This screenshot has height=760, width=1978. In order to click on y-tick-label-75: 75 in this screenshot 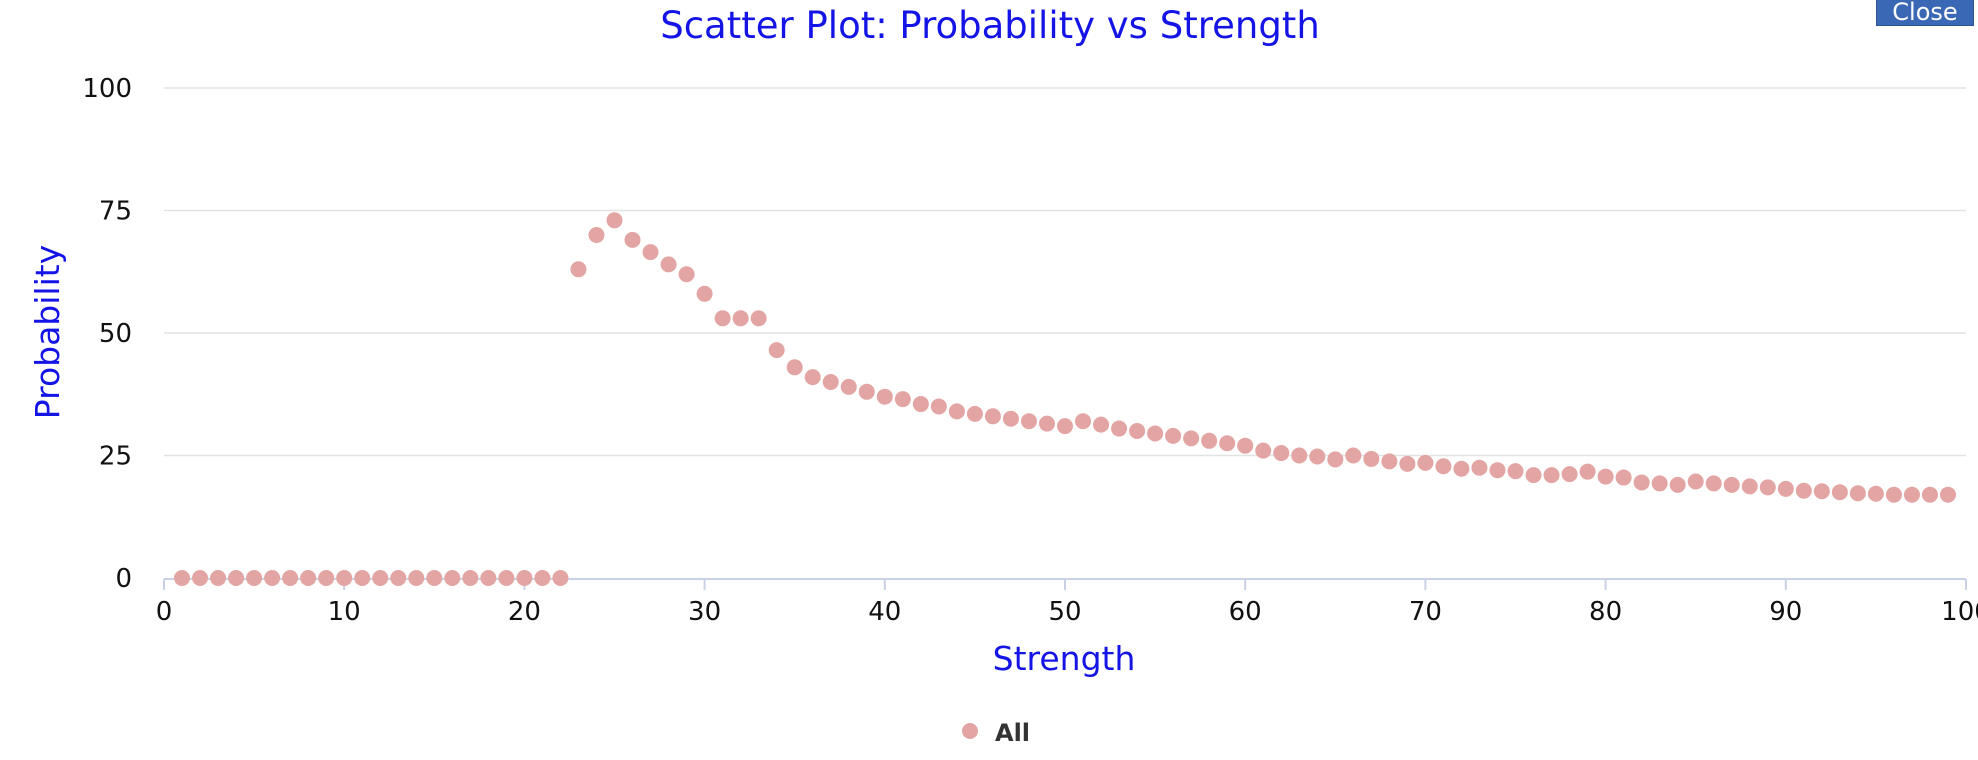, I will do `click(115, 212)`.